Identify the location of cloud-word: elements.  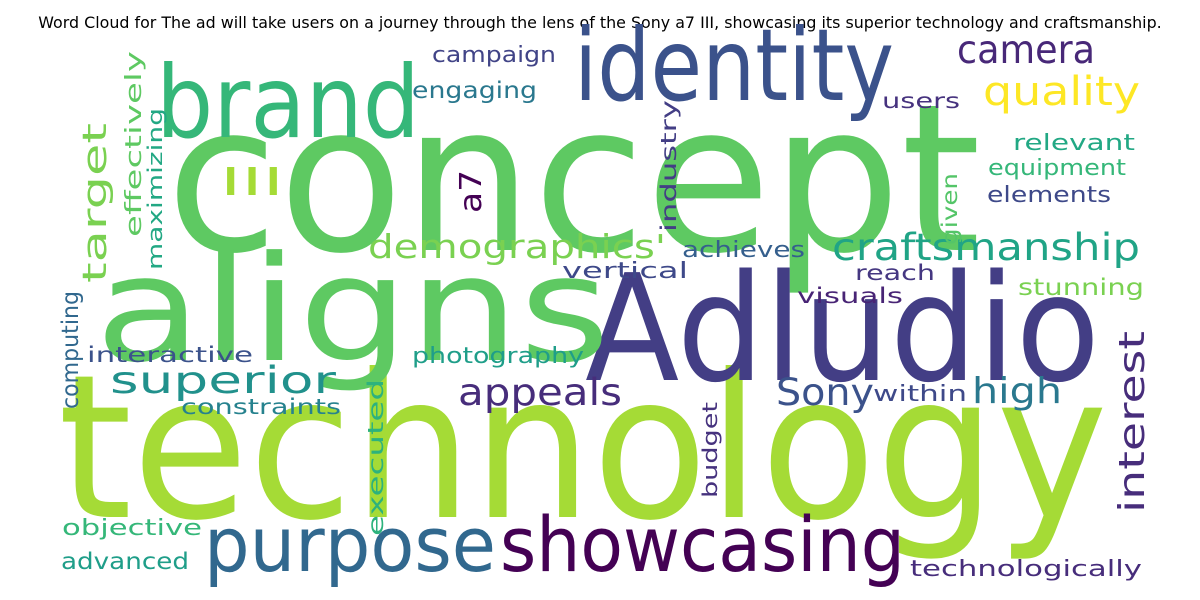
(1049, 195).